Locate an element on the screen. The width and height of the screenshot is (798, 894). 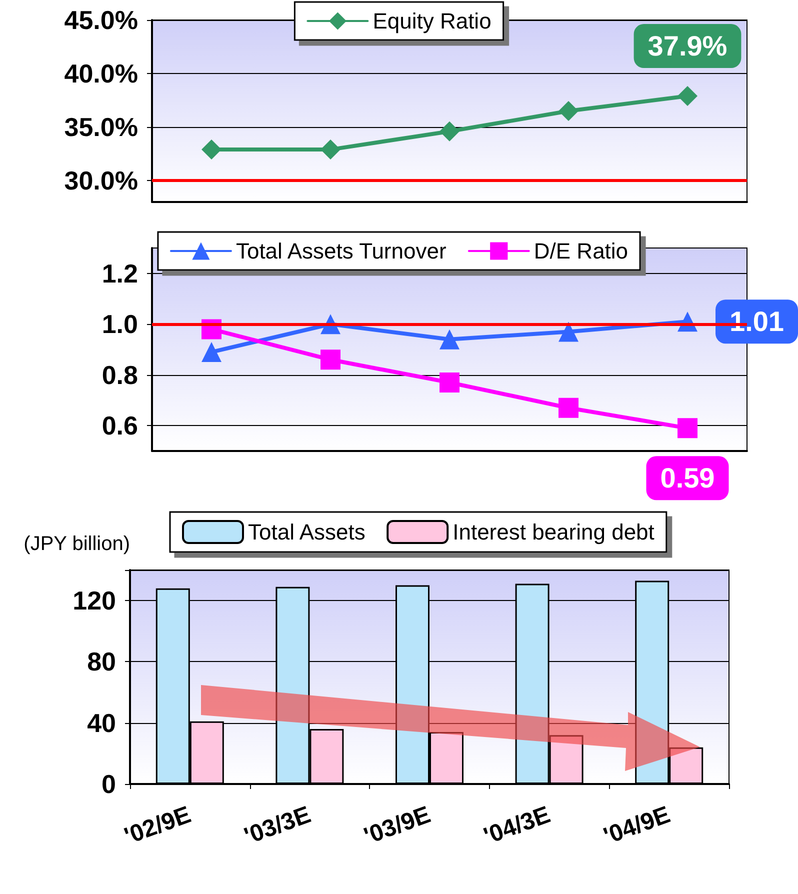
y-tick-label: 40 is located at coordinates (101, 723).